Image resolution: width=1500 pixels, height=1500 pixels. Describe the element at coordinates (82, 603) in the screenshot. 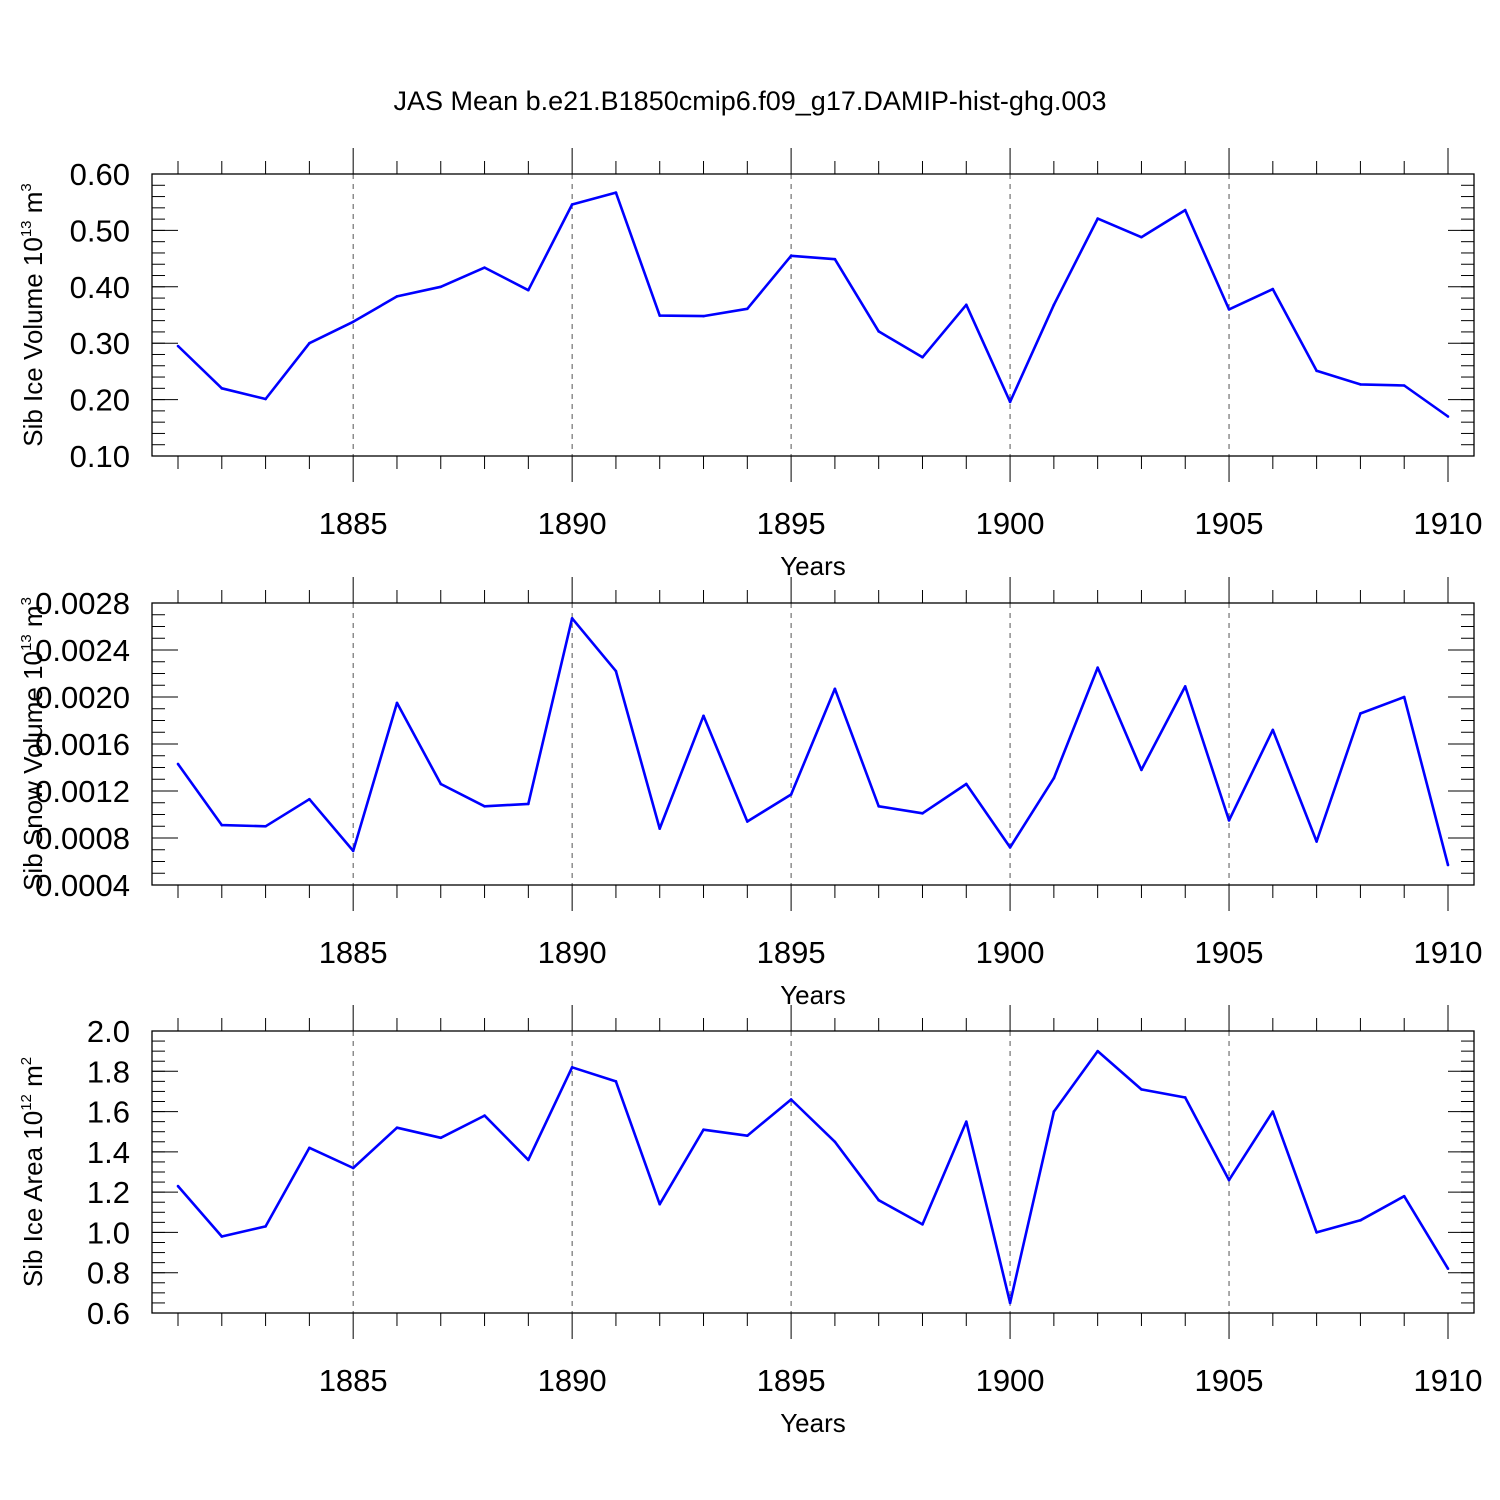

I see `y-tick-label: 0.0028` at that location.